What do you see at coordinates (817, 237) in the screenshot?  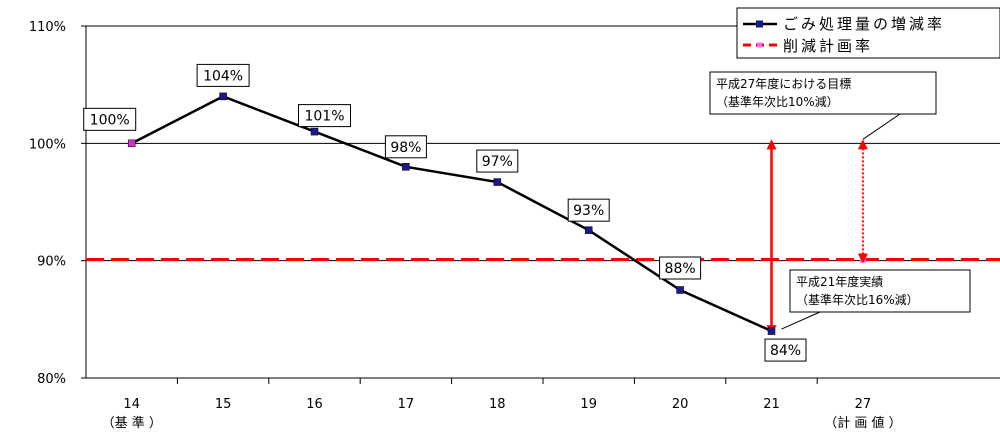 I see `difference-arrows` at bounding box center [817, 237].